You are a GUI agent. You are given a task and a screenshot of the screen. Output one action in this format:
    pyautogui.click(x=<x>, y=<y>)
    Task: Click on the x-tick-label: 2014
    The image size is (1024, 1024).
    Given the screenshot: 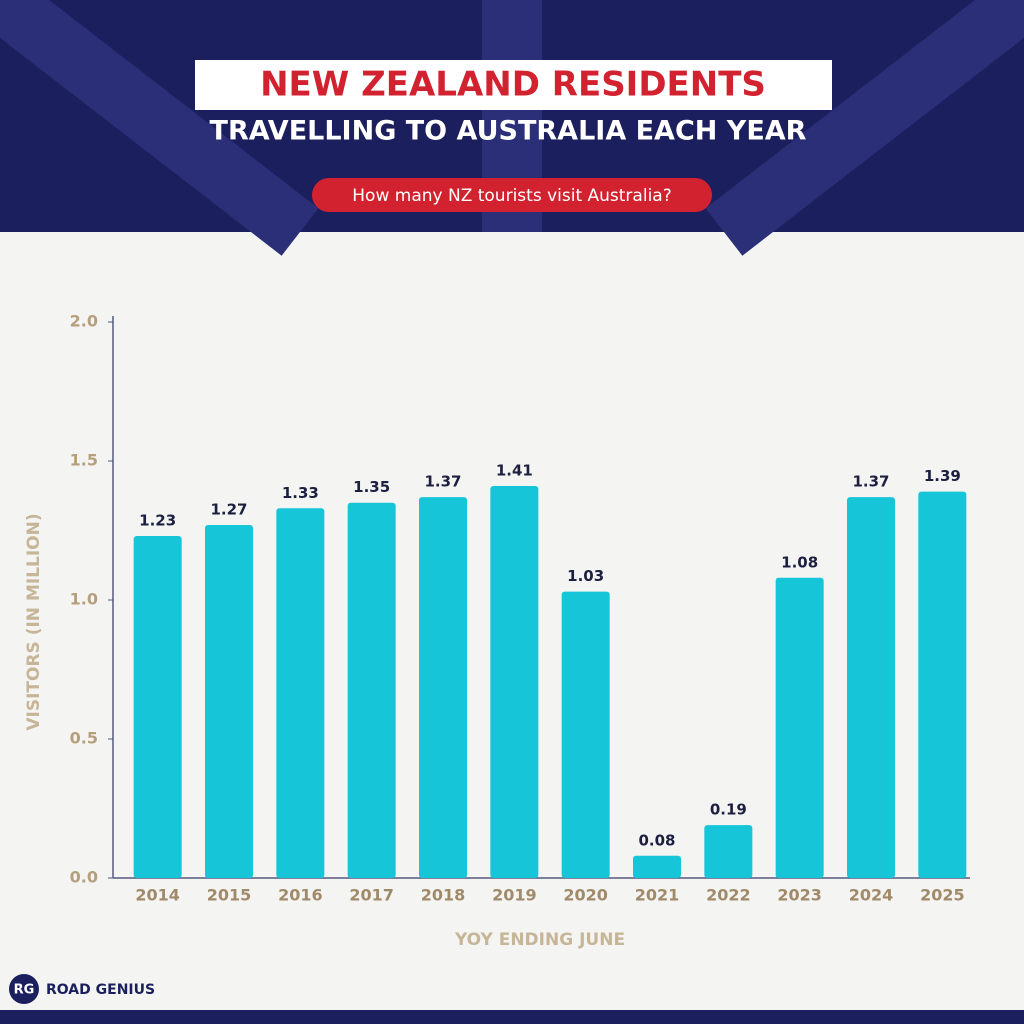 What is the action you would take?
    pyautogui.click(x=157, y=895)
    